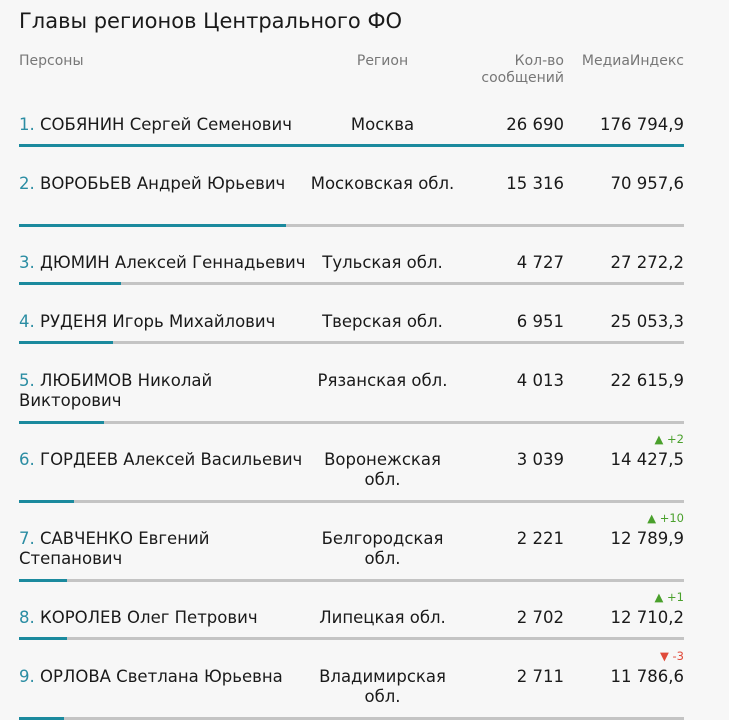 This screenshot has width=729, height=720. I want to click on person-name: 7. САВЧЕНКО Евгений Степанович, so click(167, 549).